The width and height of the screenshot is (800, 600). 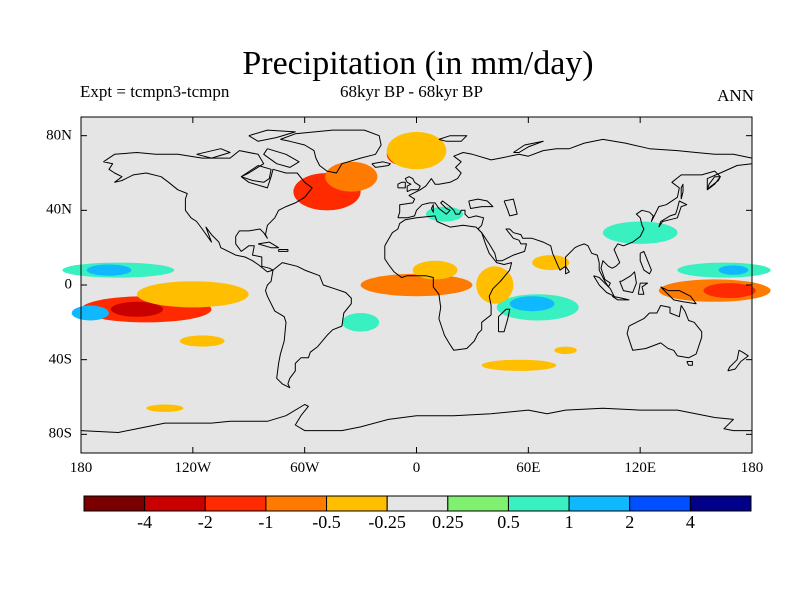 I want to click on coastline-new-guinea, so click(x=678, y=295).